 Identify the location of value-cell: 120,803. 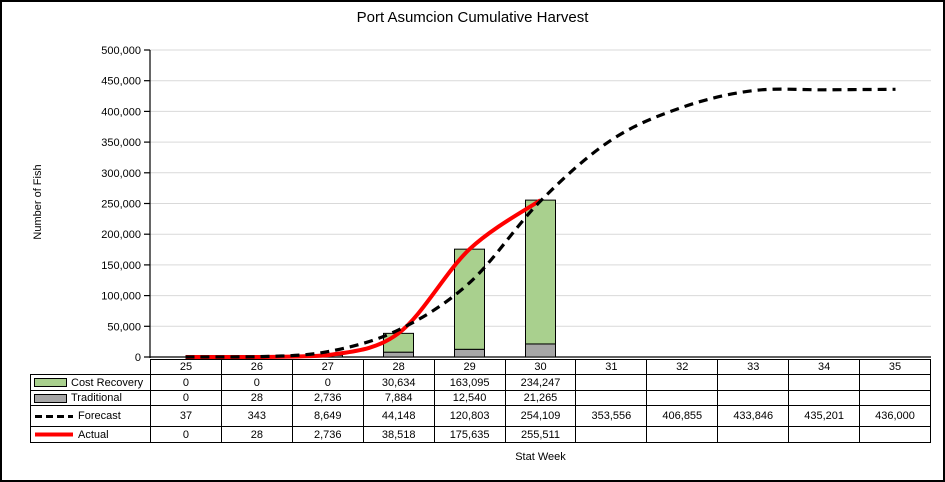
(469, 416).